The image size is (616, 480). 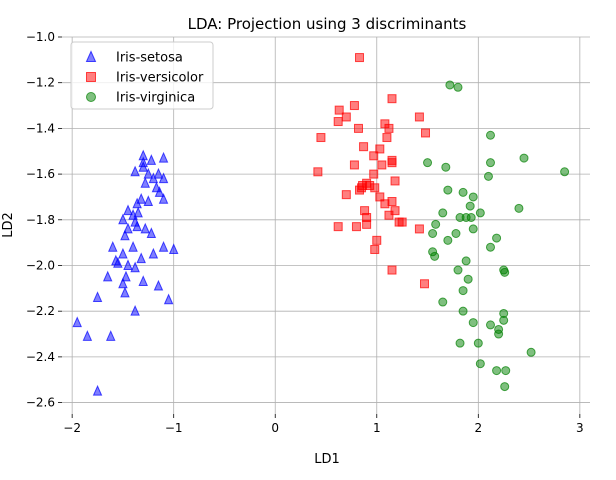 I want to click on legend-marker-iris-virginica, so click(x=91, y=97).